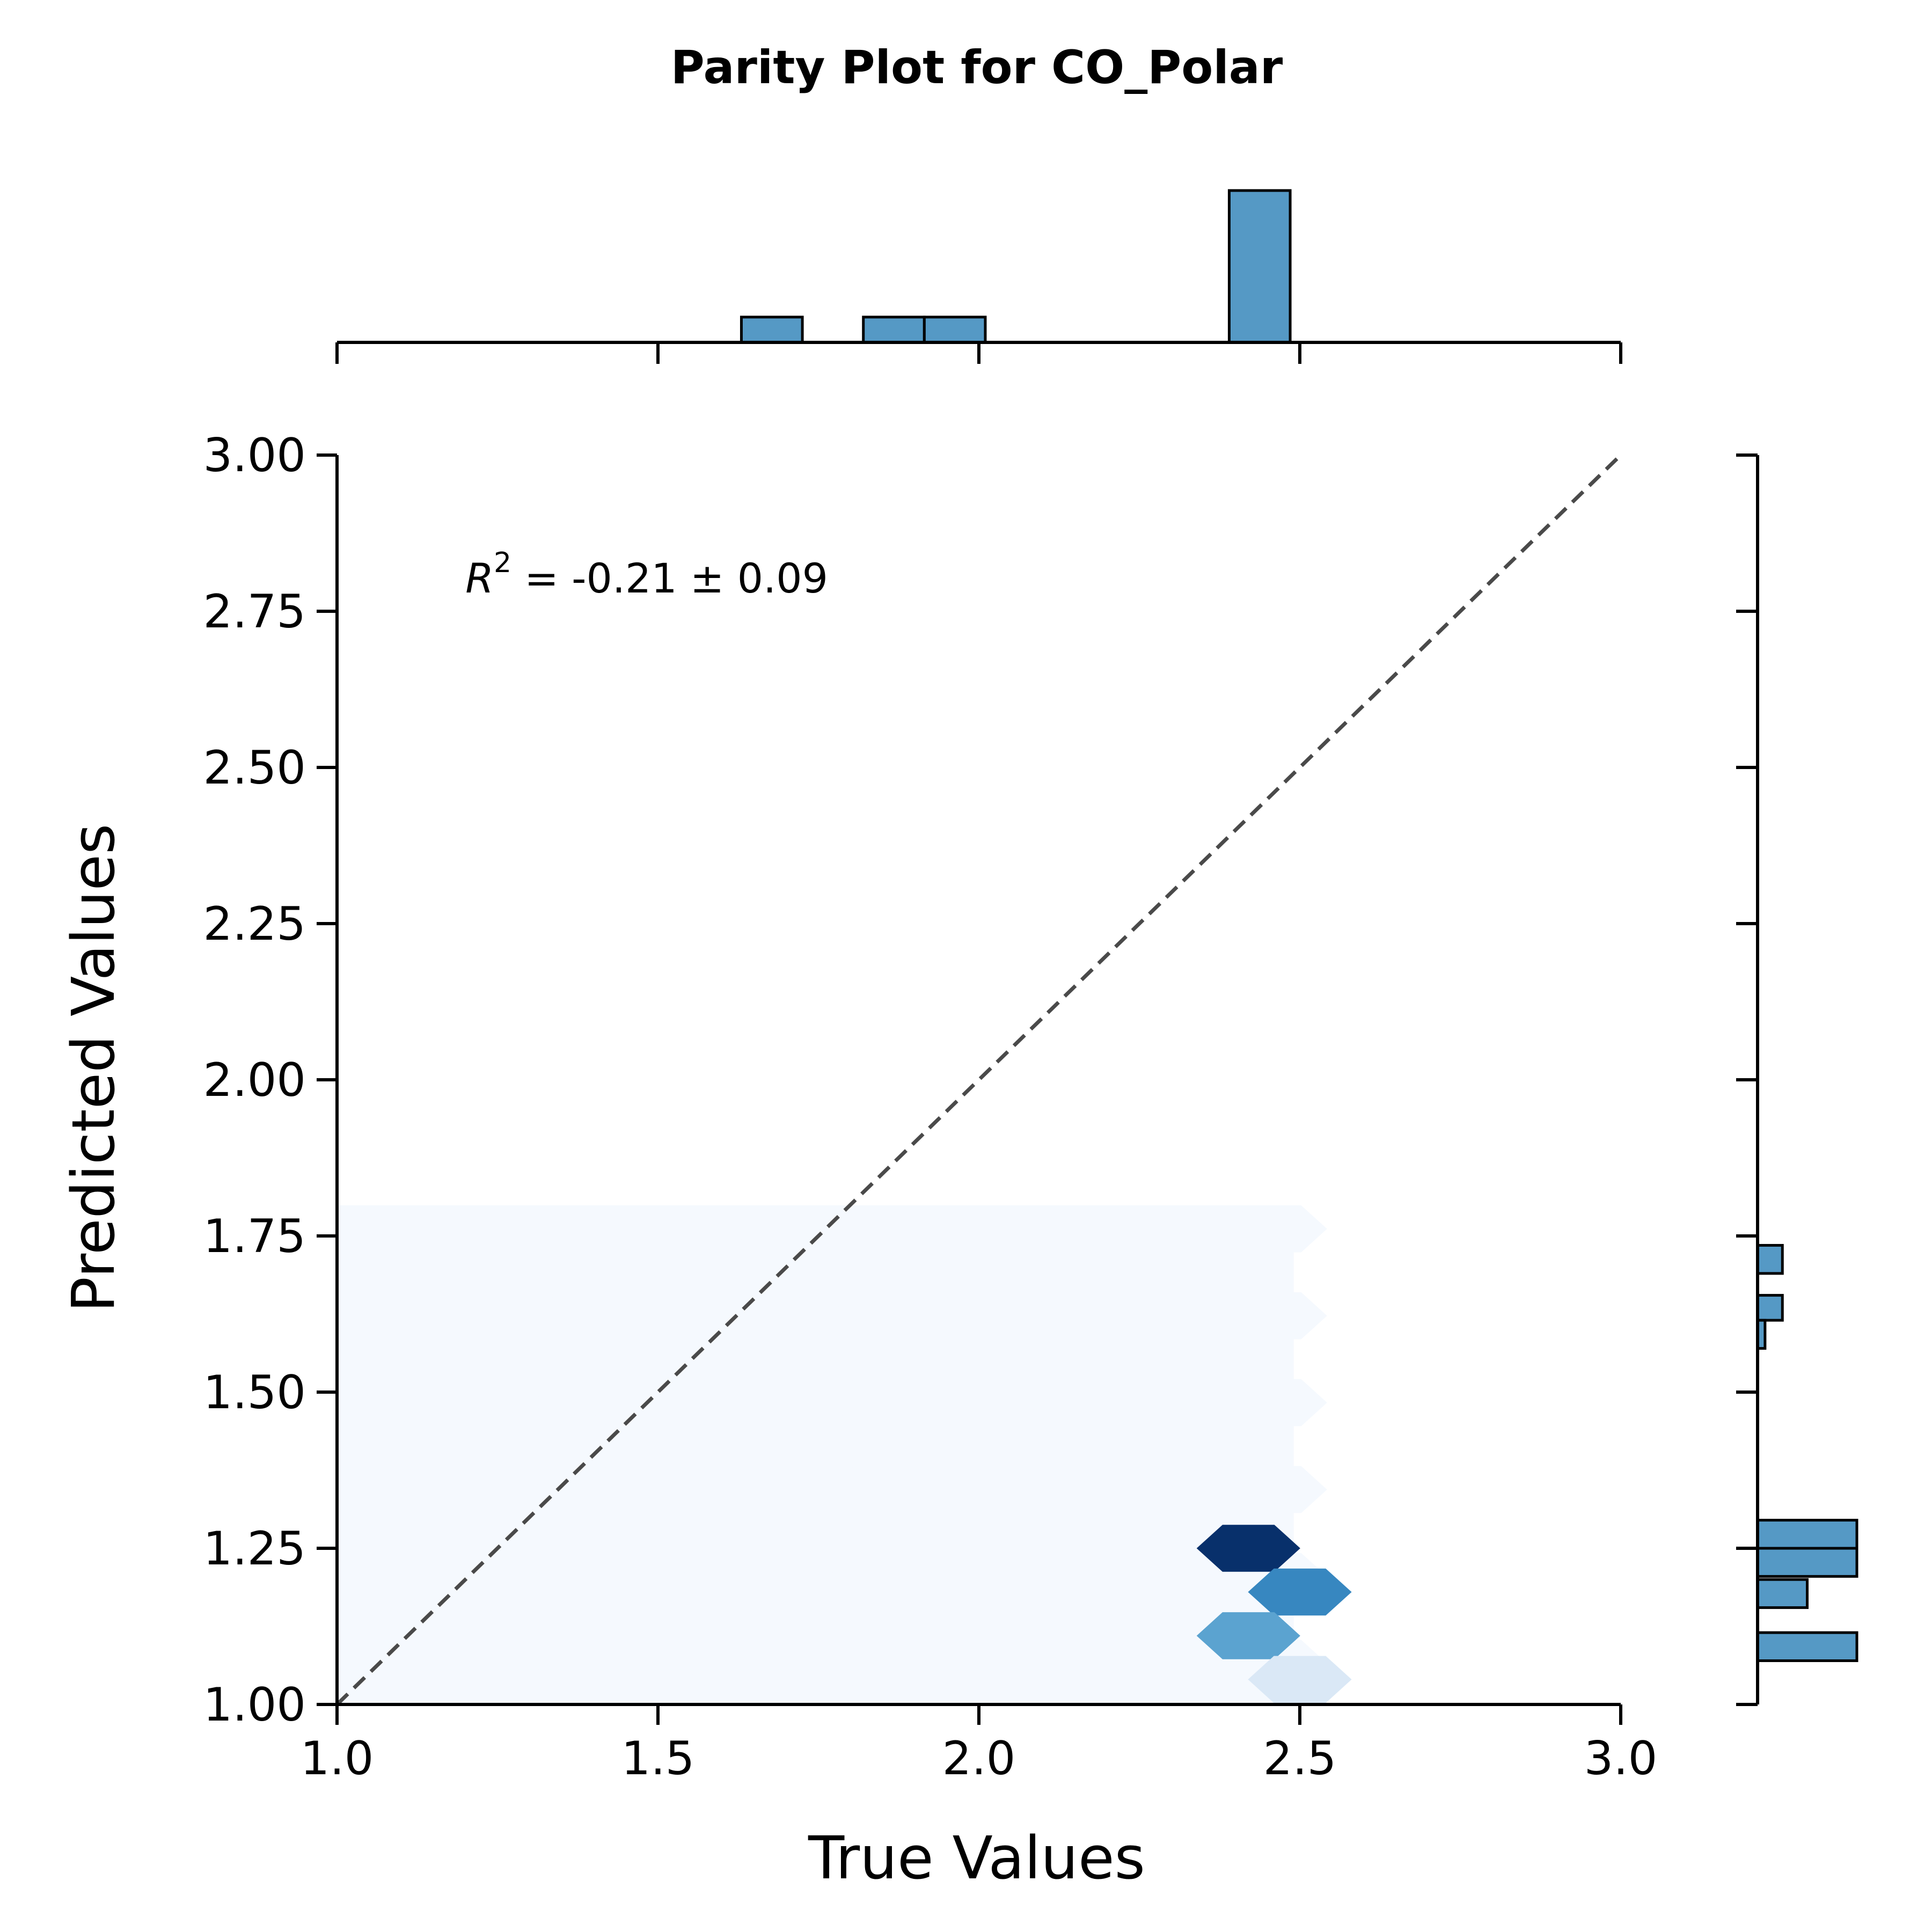  What do you see at coordinates (479, 578) in the screenshot?
I see `r-symbol: R` at bounding box center [479, 578].